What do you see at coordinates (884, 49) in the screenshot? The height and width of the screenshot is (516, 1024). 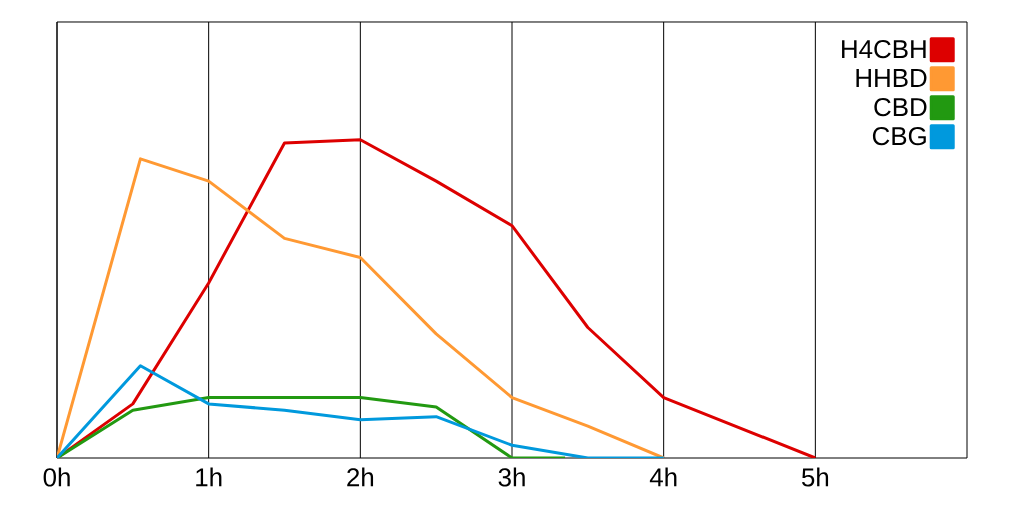 I see `legend-label: H4CBH` at bounding box center [884, 49].